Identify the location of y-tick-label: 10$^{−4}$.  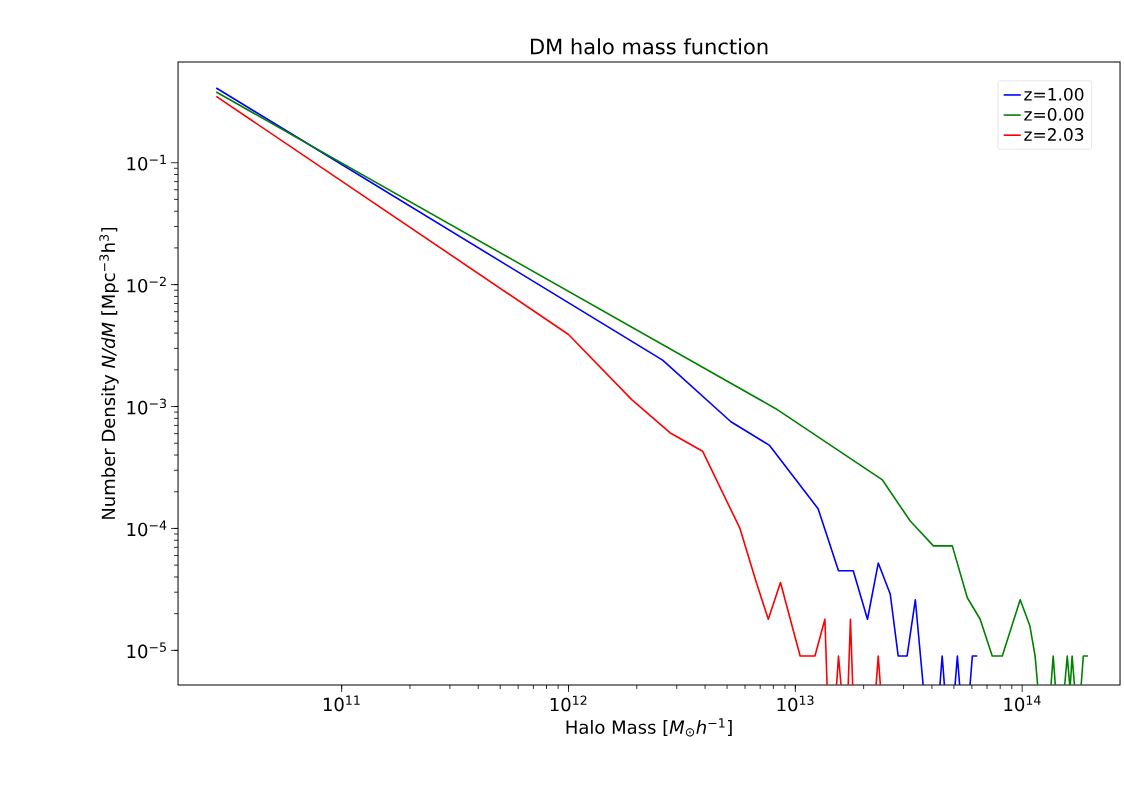
(147, 528).